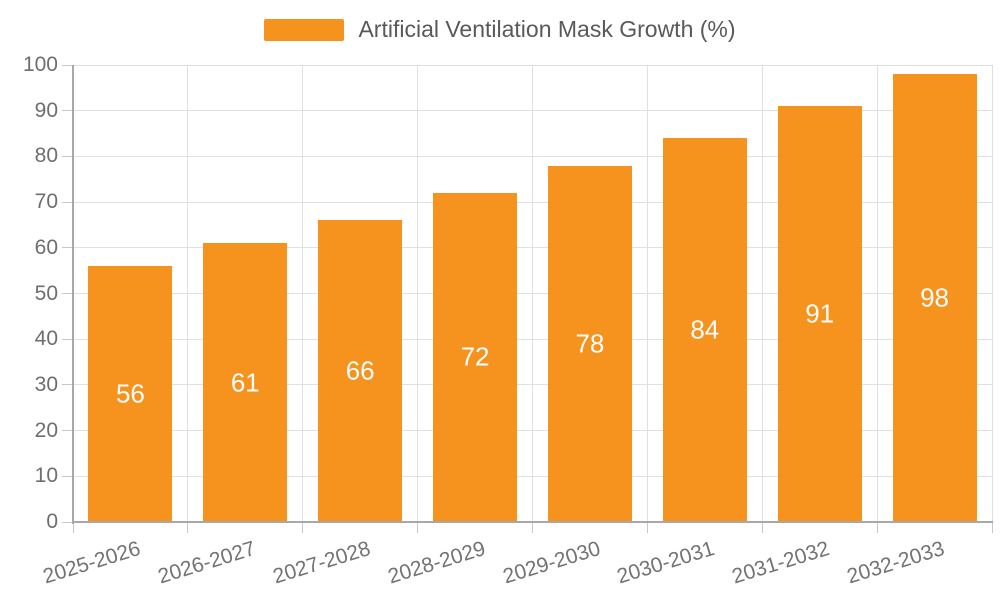 This screenshot has height=600, width=1000. What do you see at coordinates (666, 563) in the screenshot?
I see `x-axis-category-label: 2030-2031` at bounding box center [666, 563].